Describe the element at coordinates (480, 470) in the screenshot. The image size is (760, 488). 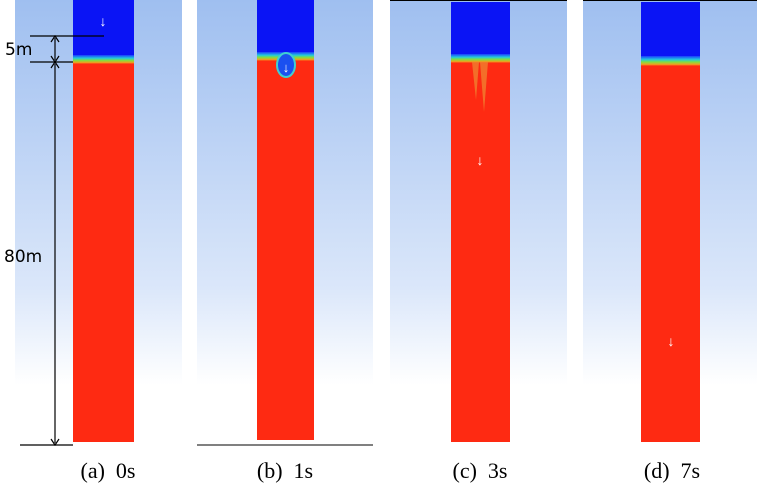
I see `panel-label: (c) 3s` at that location.